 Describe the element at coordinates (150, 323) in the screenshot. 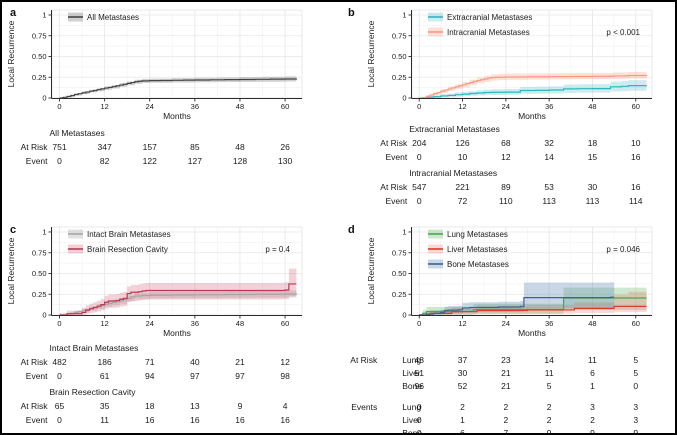

I see `x-tick-label: 24` at that location.